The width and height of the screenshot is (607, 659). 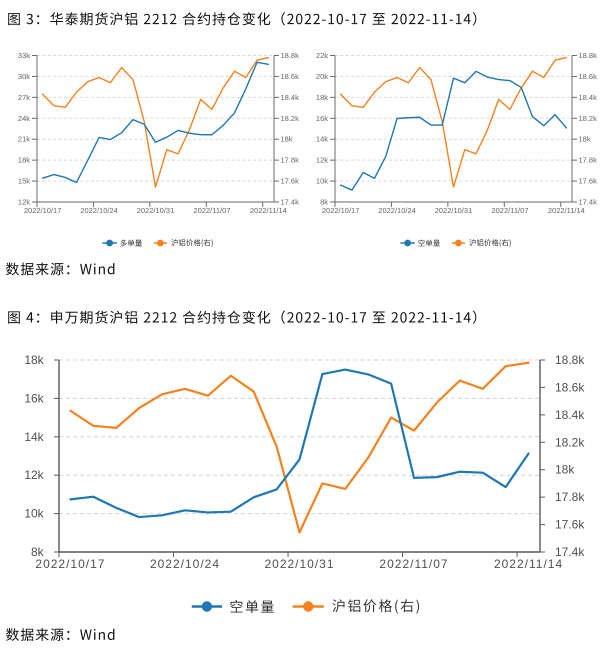 I want to click on svg-text: 20k, so click(x=322, y=76).